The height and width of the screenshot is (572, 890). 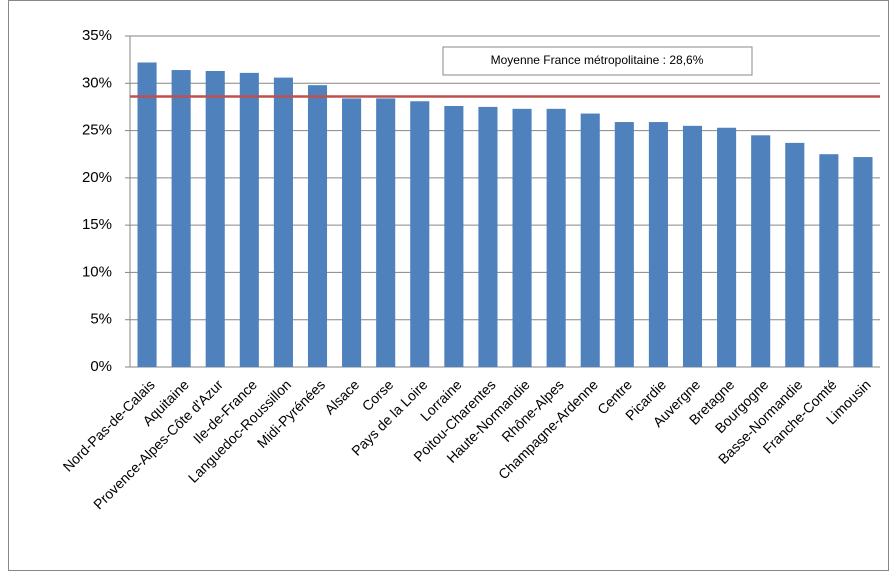 What do you see at coordinates (101, 366) in the screenshot?
I see `y-tick-label: 0%` at bounding box center [101, 366].